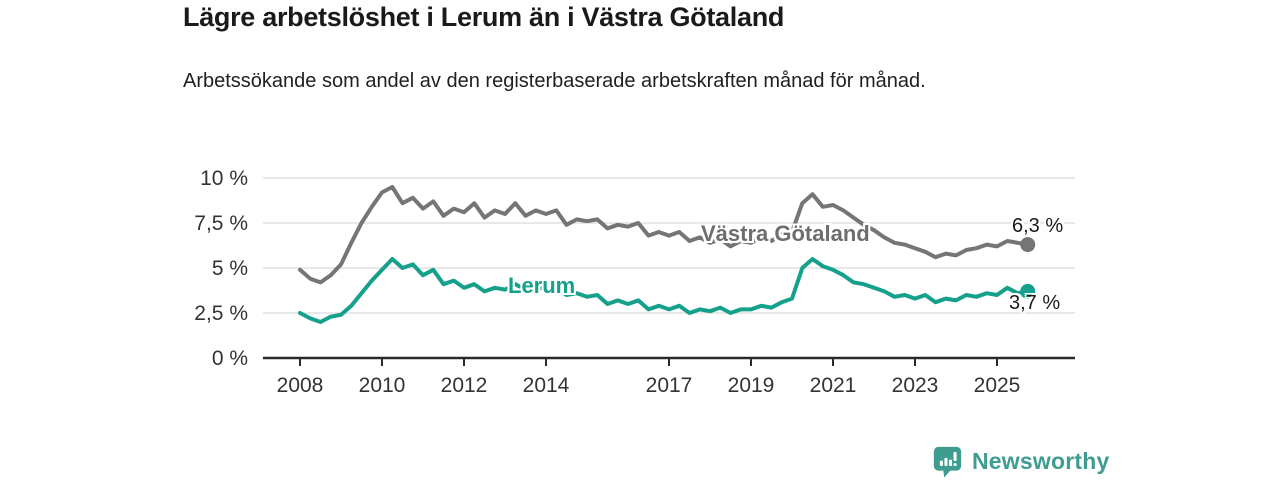  Describe the element at coordinates (915, 385) in the screenshot. I see `x-axis-tick-label: 2023` at that location.